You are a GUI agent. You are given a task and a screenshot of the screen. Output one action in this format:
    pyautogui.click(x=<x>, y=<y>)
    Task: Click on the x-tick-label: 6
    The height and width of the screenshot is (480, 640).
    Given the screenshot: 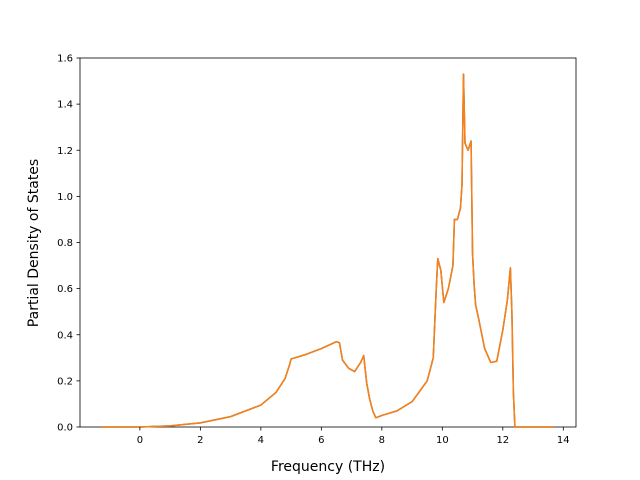 What is the action you would take?
    pyautogui.click(x=321, y=440)
    